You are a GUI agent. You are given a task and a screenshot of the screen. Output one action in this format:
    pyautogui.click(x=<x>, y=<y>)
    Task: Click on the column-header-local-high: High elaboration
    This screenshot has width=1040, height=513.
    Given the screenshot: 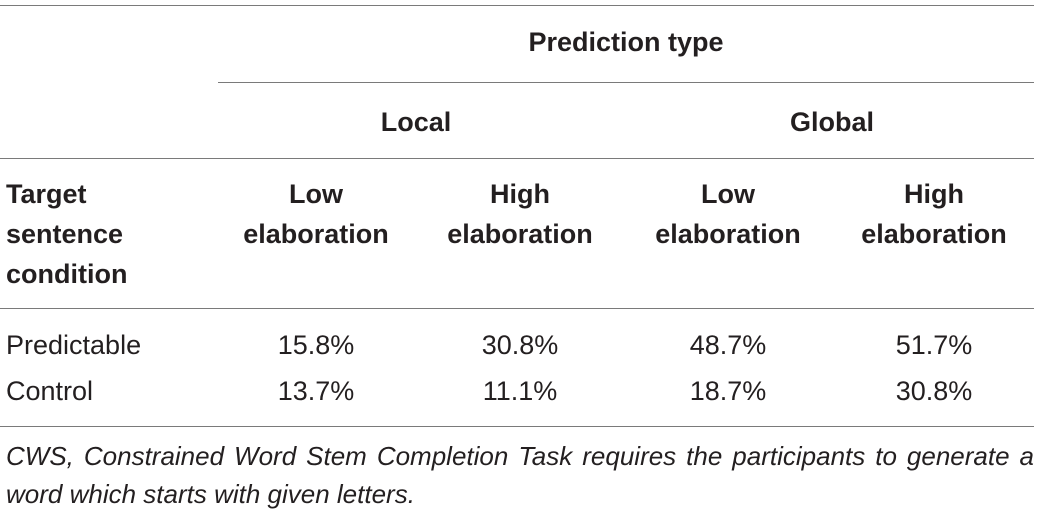 What is the action you would take?
    pyautogui.click(x=520, y=214)
    